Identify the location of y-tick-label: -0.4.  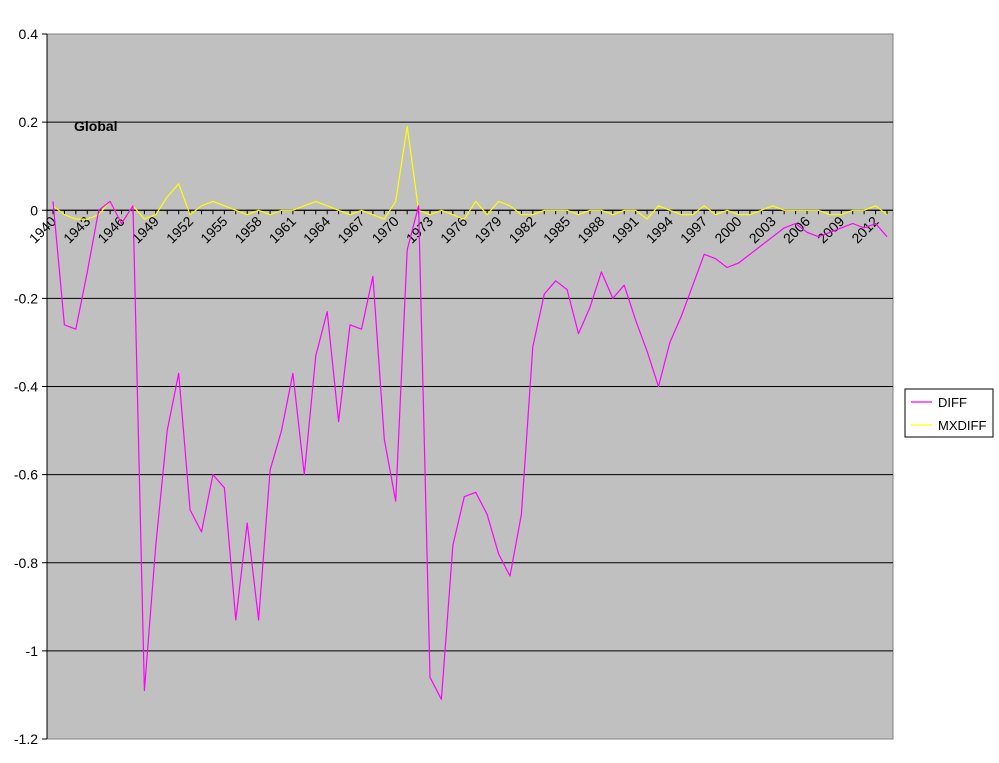
(26, 387).